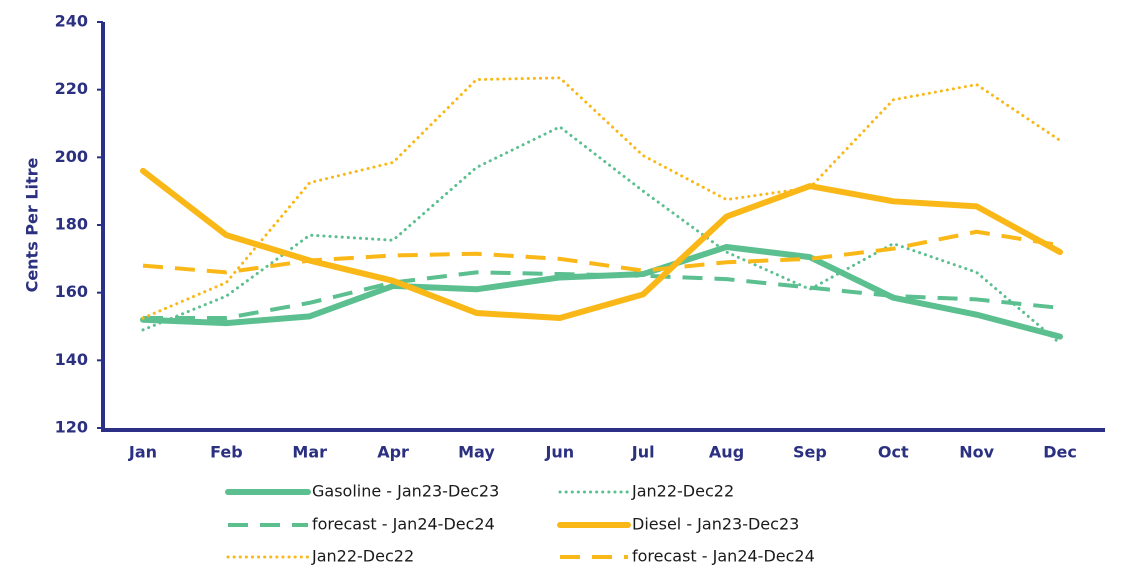  What do you see at coordinates (32, 224) in the screenshot?
I see `y-axis-label: Cents Per Litre` at bounding box center [32, 224].